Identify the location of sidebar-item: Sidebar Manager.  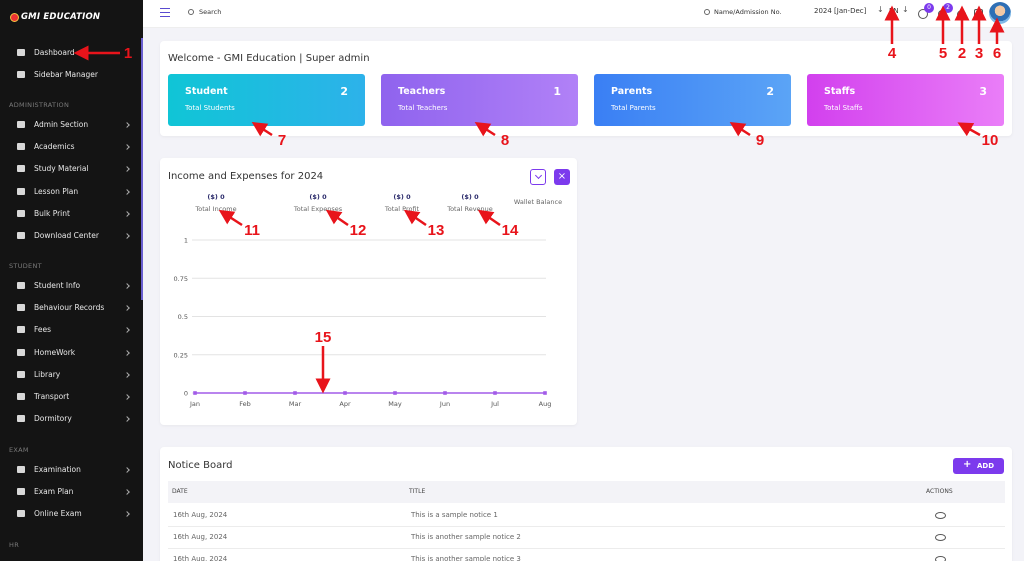
(70, 75).